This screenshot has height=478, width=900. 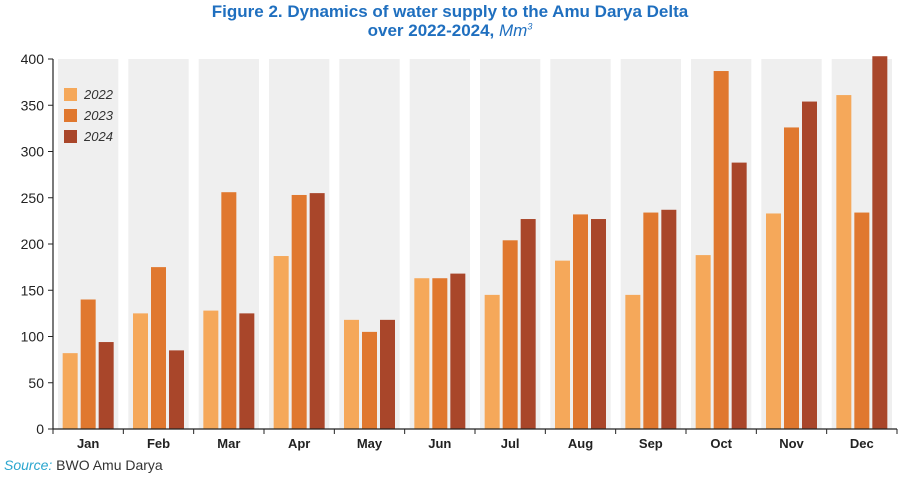 I want to click on chart-title-unit-text: Mm, so click(x=513, y=30).